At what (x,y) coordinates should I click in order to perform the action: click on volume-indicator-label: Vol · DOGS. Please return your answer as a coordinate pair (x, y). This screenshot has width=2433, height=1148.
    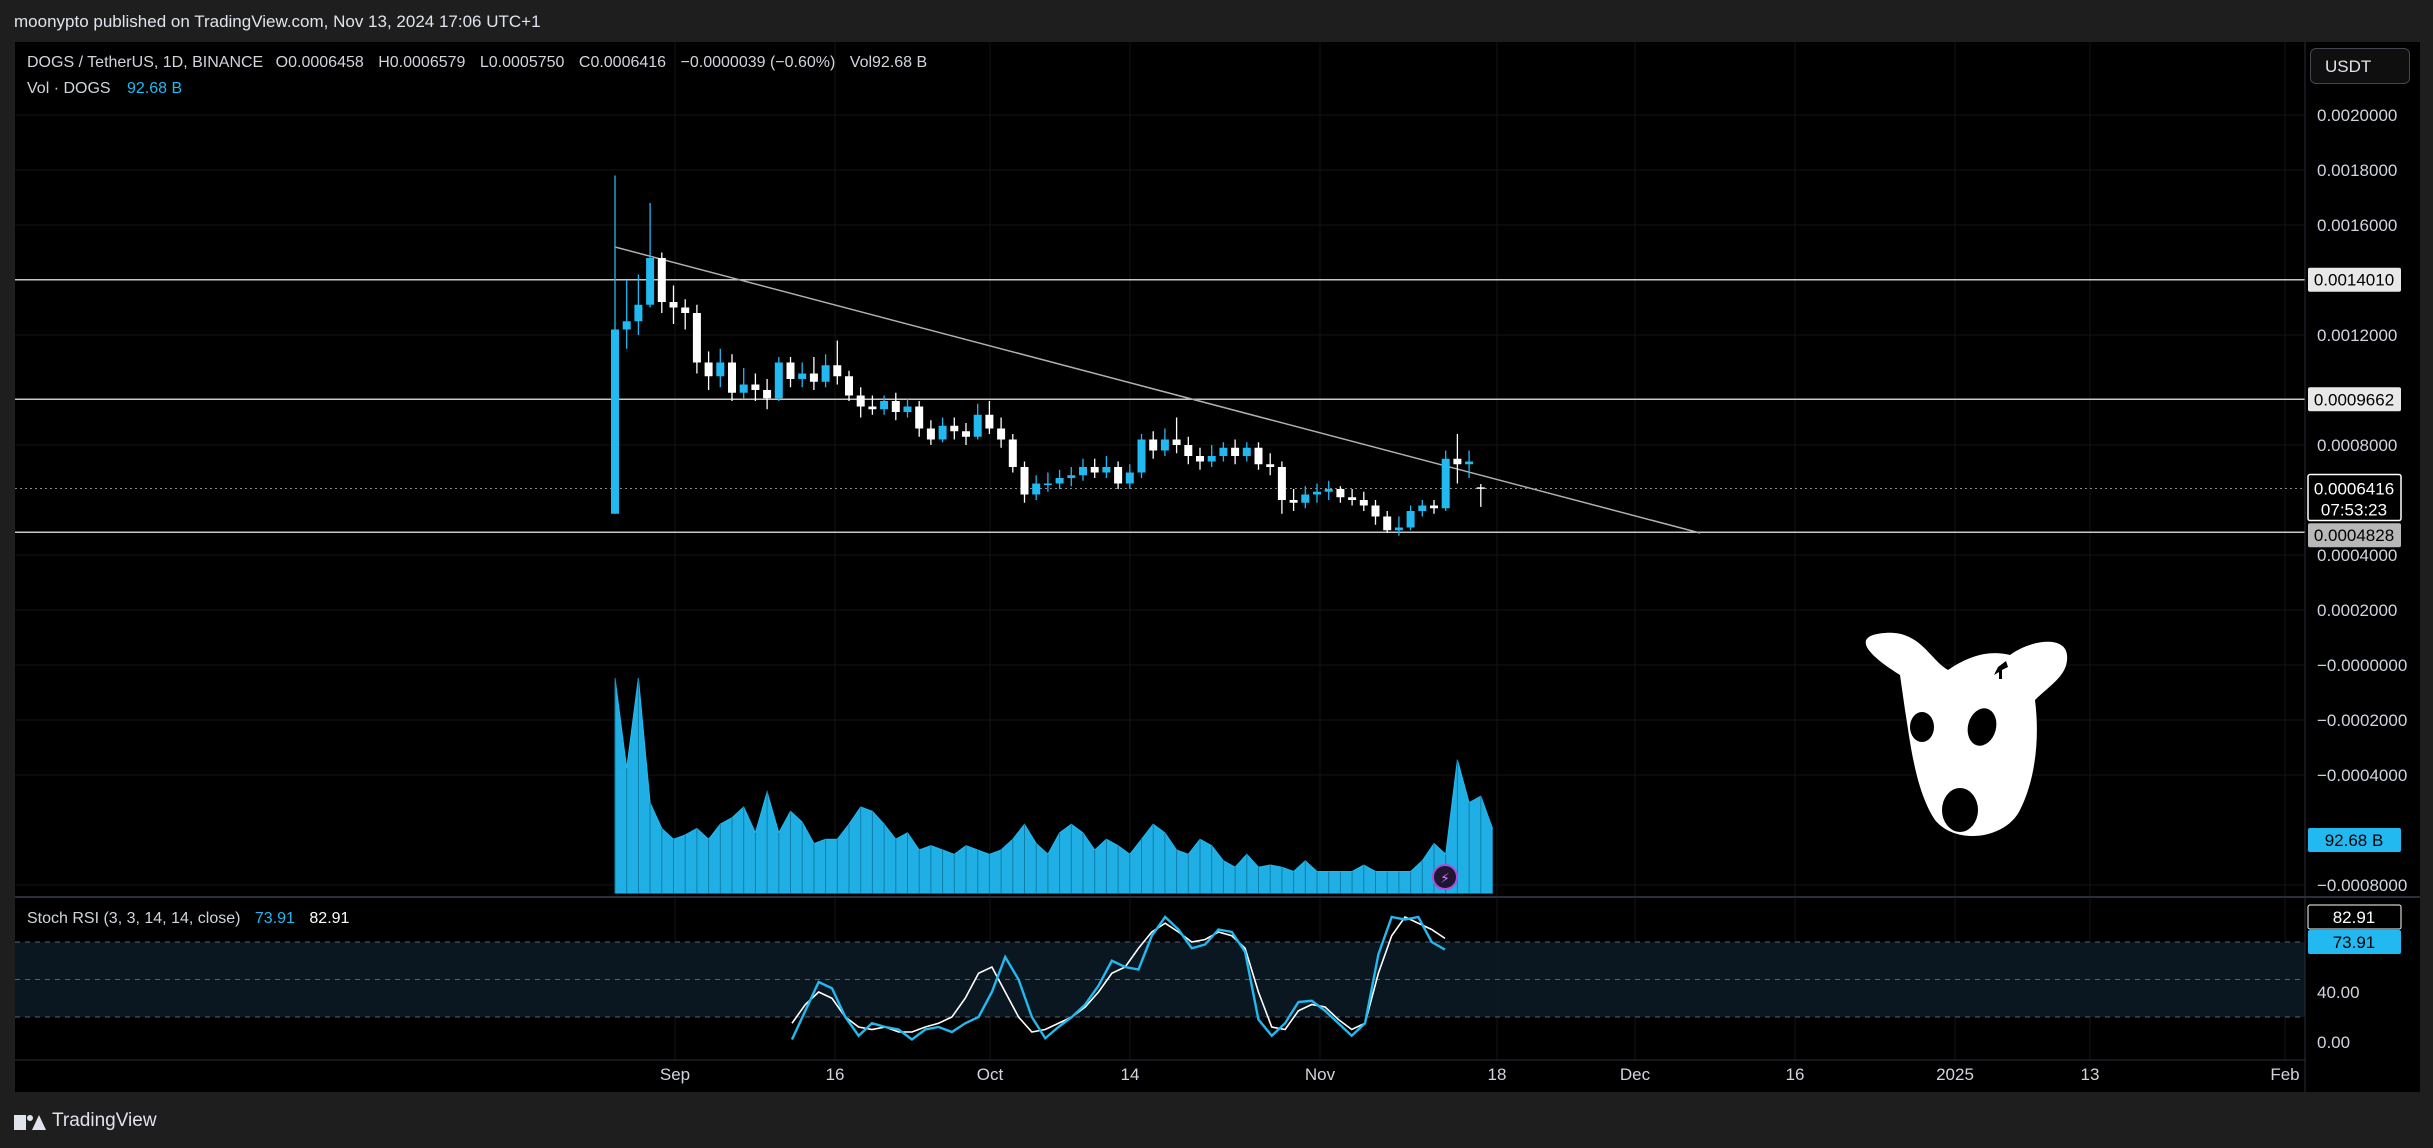
    Looking at the image, I should click on (69, 88).